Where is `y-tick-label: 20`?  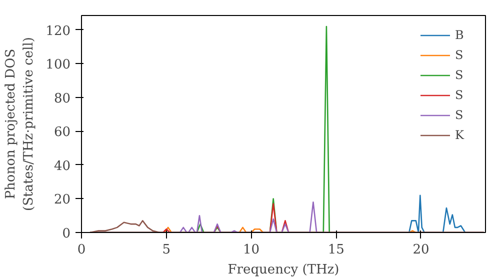 y-tick-label: 20 is located at coordinates (62, 200).